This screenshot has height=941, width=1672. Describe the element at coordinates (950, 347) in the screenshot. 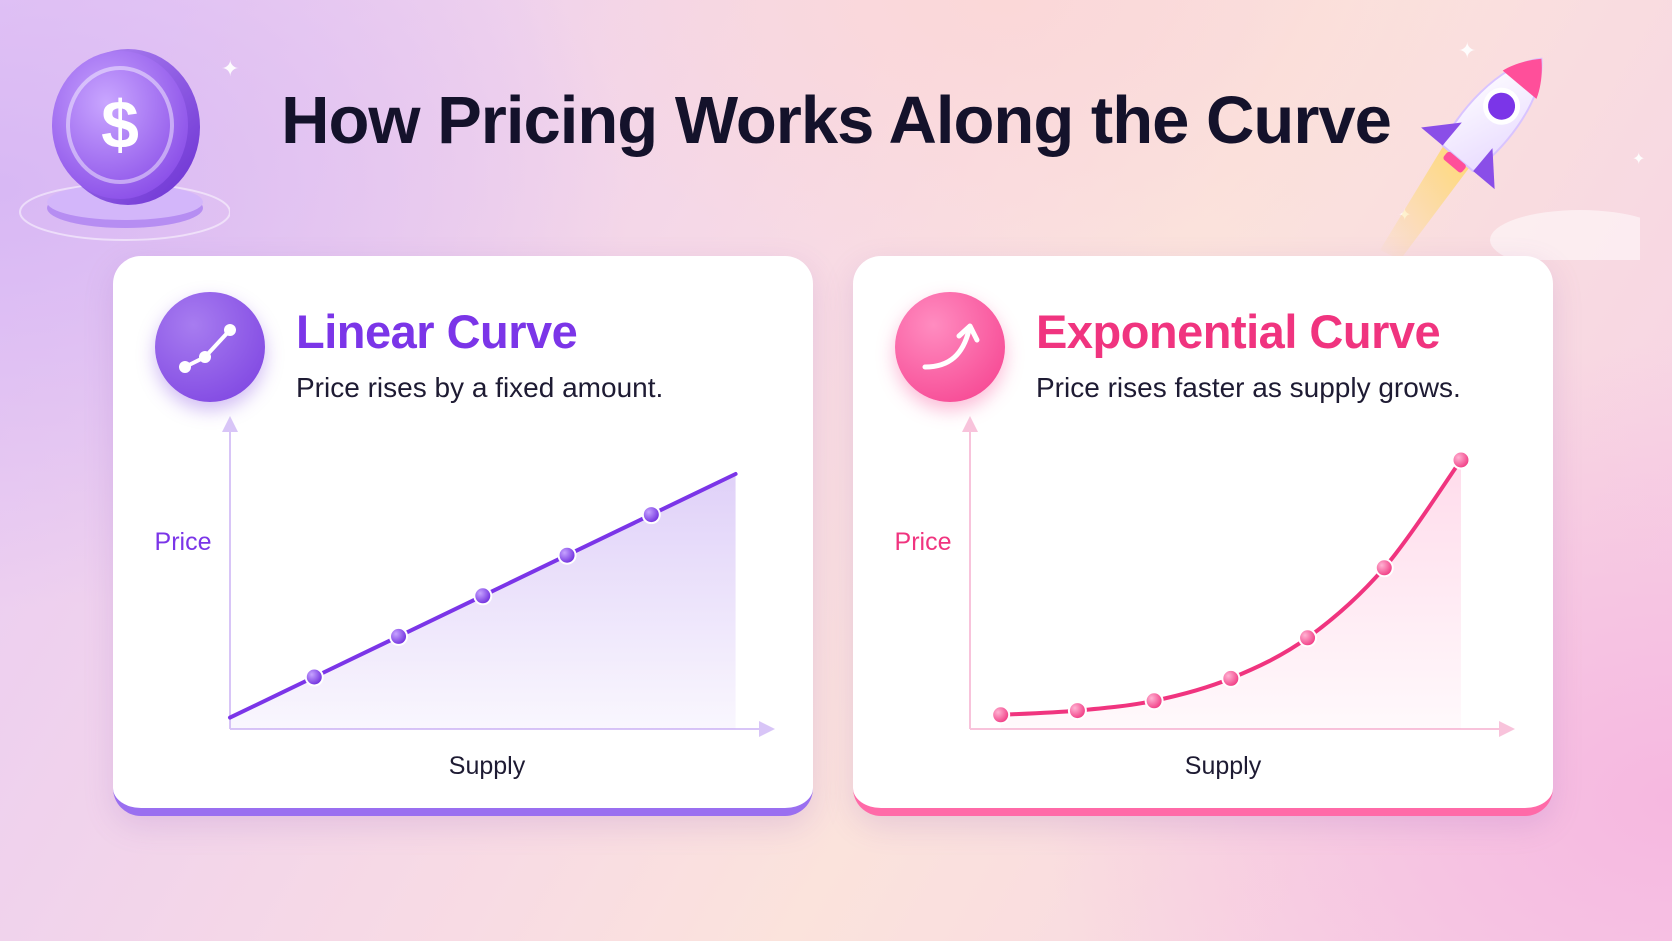

I see `curved-arrow-up-icon` at that location.